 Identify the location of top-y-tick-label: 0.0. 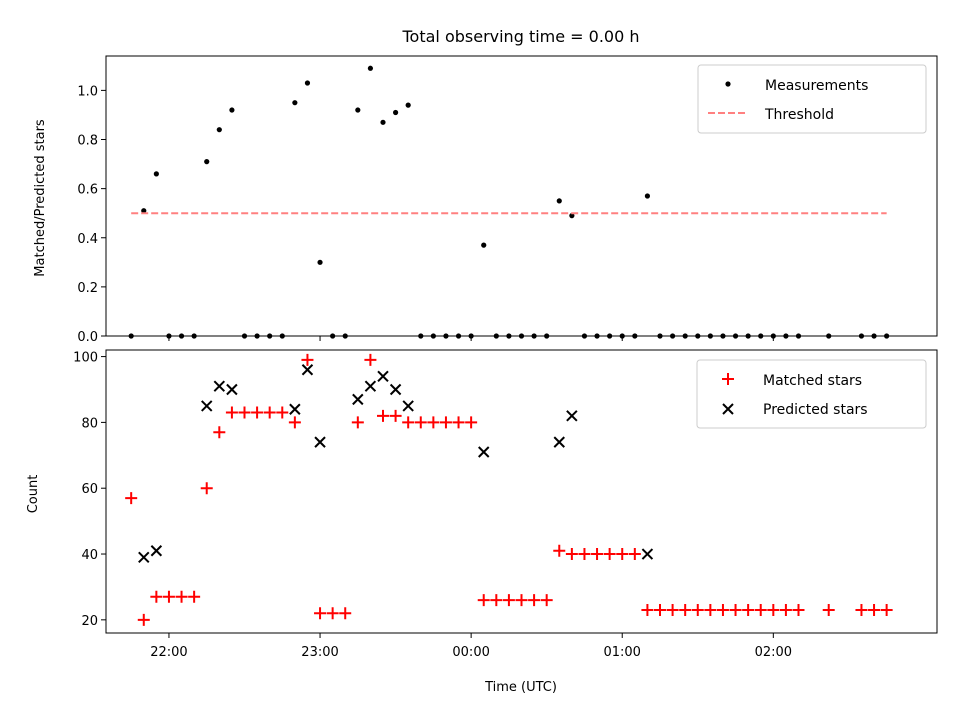
(87, 337).